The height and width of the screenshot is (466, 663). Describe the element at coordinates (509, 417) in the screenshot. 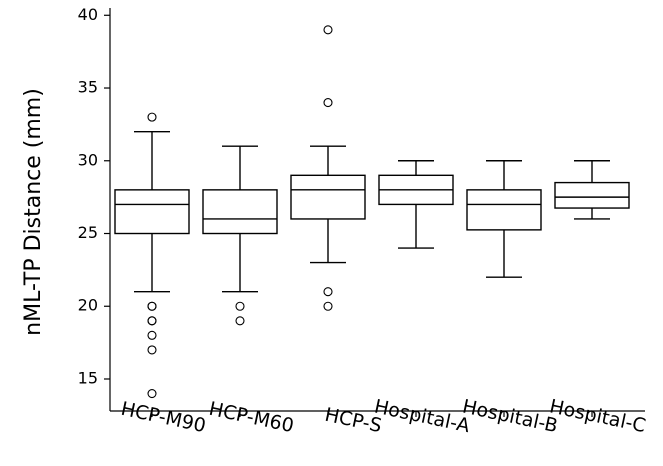

I see `x-tick-label: Hospital-B` at that location.